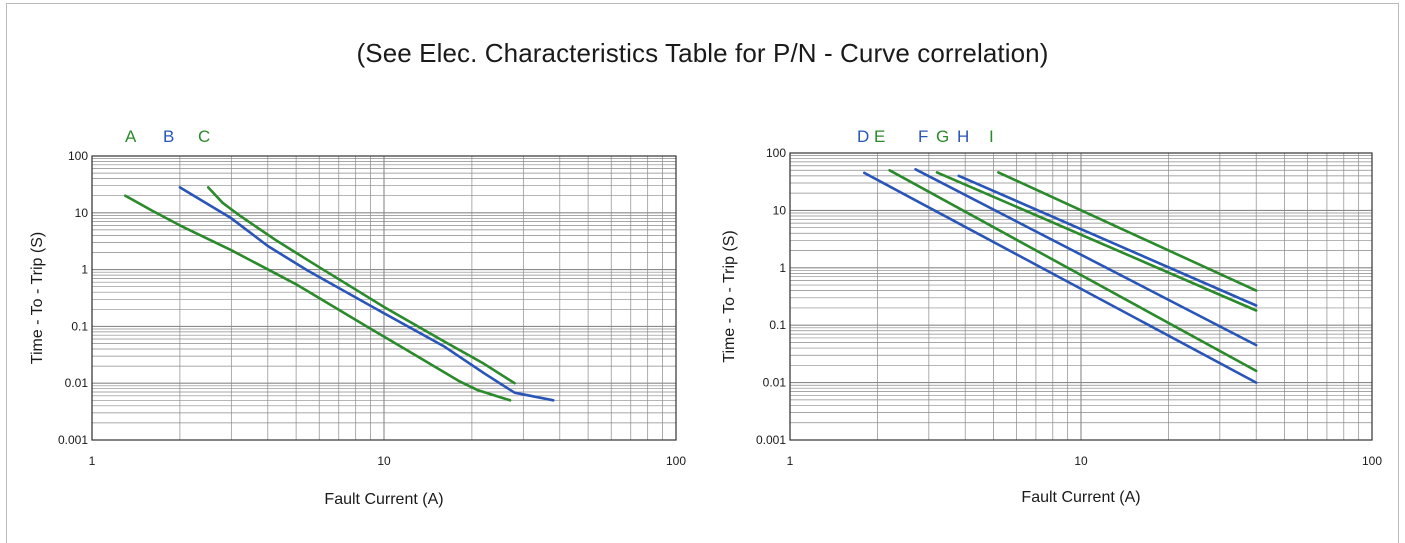  What do you see at coordinates (879, 136) in the screenshot?
I see `curve-label-e: E` at bounding box center [879, 136].